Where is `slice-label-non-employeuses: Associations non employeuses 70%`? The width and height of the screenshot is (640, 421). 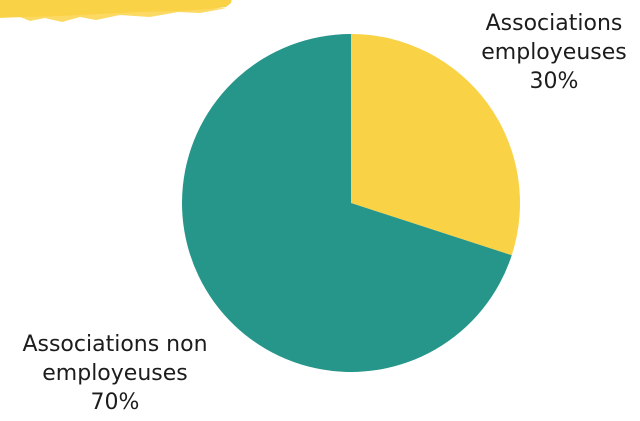 slice-label-non-employeuses: Associations non employeuses 70% is located at coordinates (117, 373).